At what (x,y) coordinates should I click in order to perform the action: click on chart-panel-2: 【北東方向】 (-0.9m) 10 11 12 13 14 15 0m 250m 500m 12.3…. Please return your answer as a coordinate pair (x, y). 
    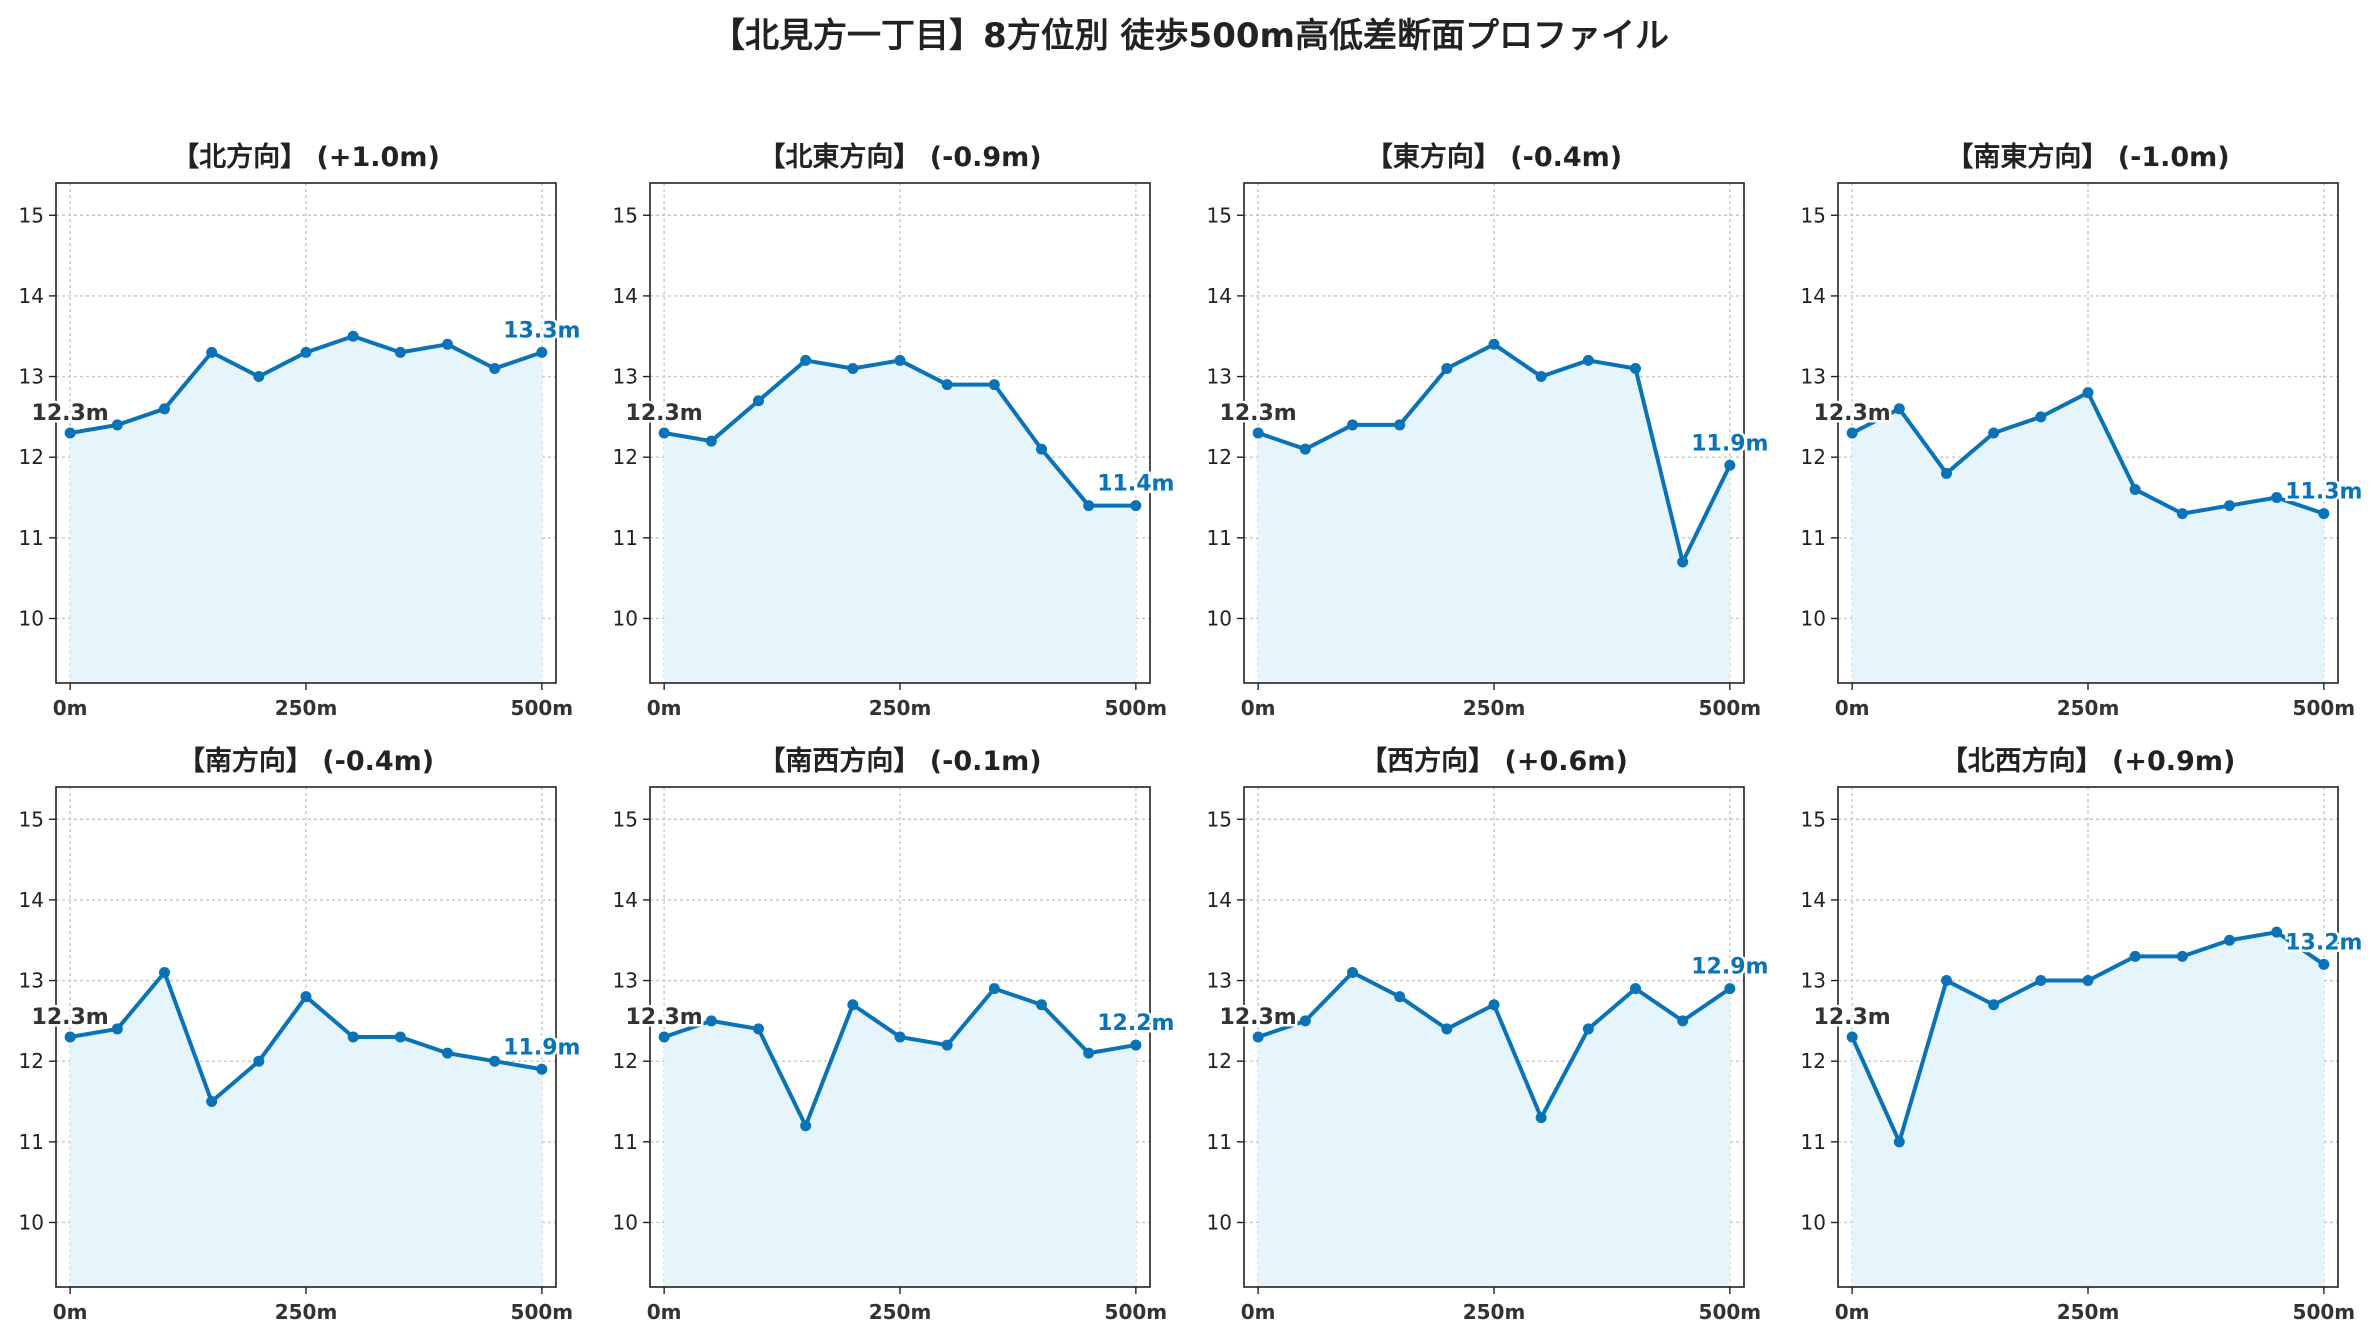
    Looking at the image, I should click on (895, 430).